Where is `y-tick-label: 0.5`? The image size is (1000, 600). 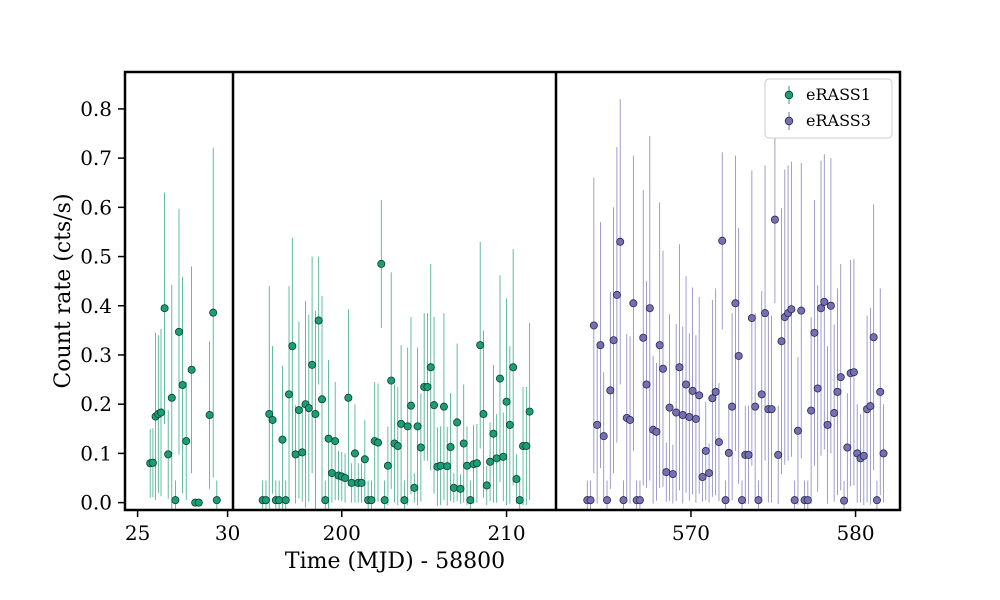 y-tick-label: 0.5 is located at coordinates (96, 257).